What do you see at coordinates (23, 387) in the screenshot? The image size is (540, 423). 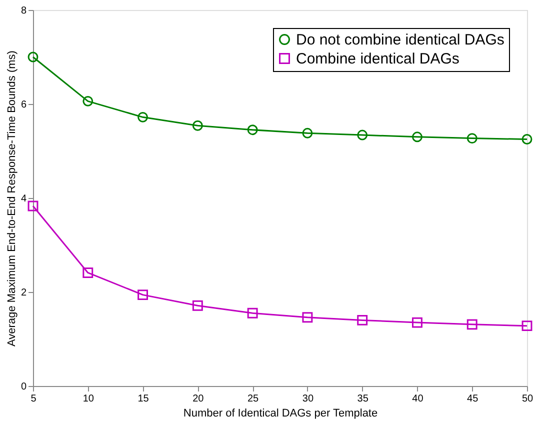 I see `y-tick-label: 0` at bounding box center [23, 387].